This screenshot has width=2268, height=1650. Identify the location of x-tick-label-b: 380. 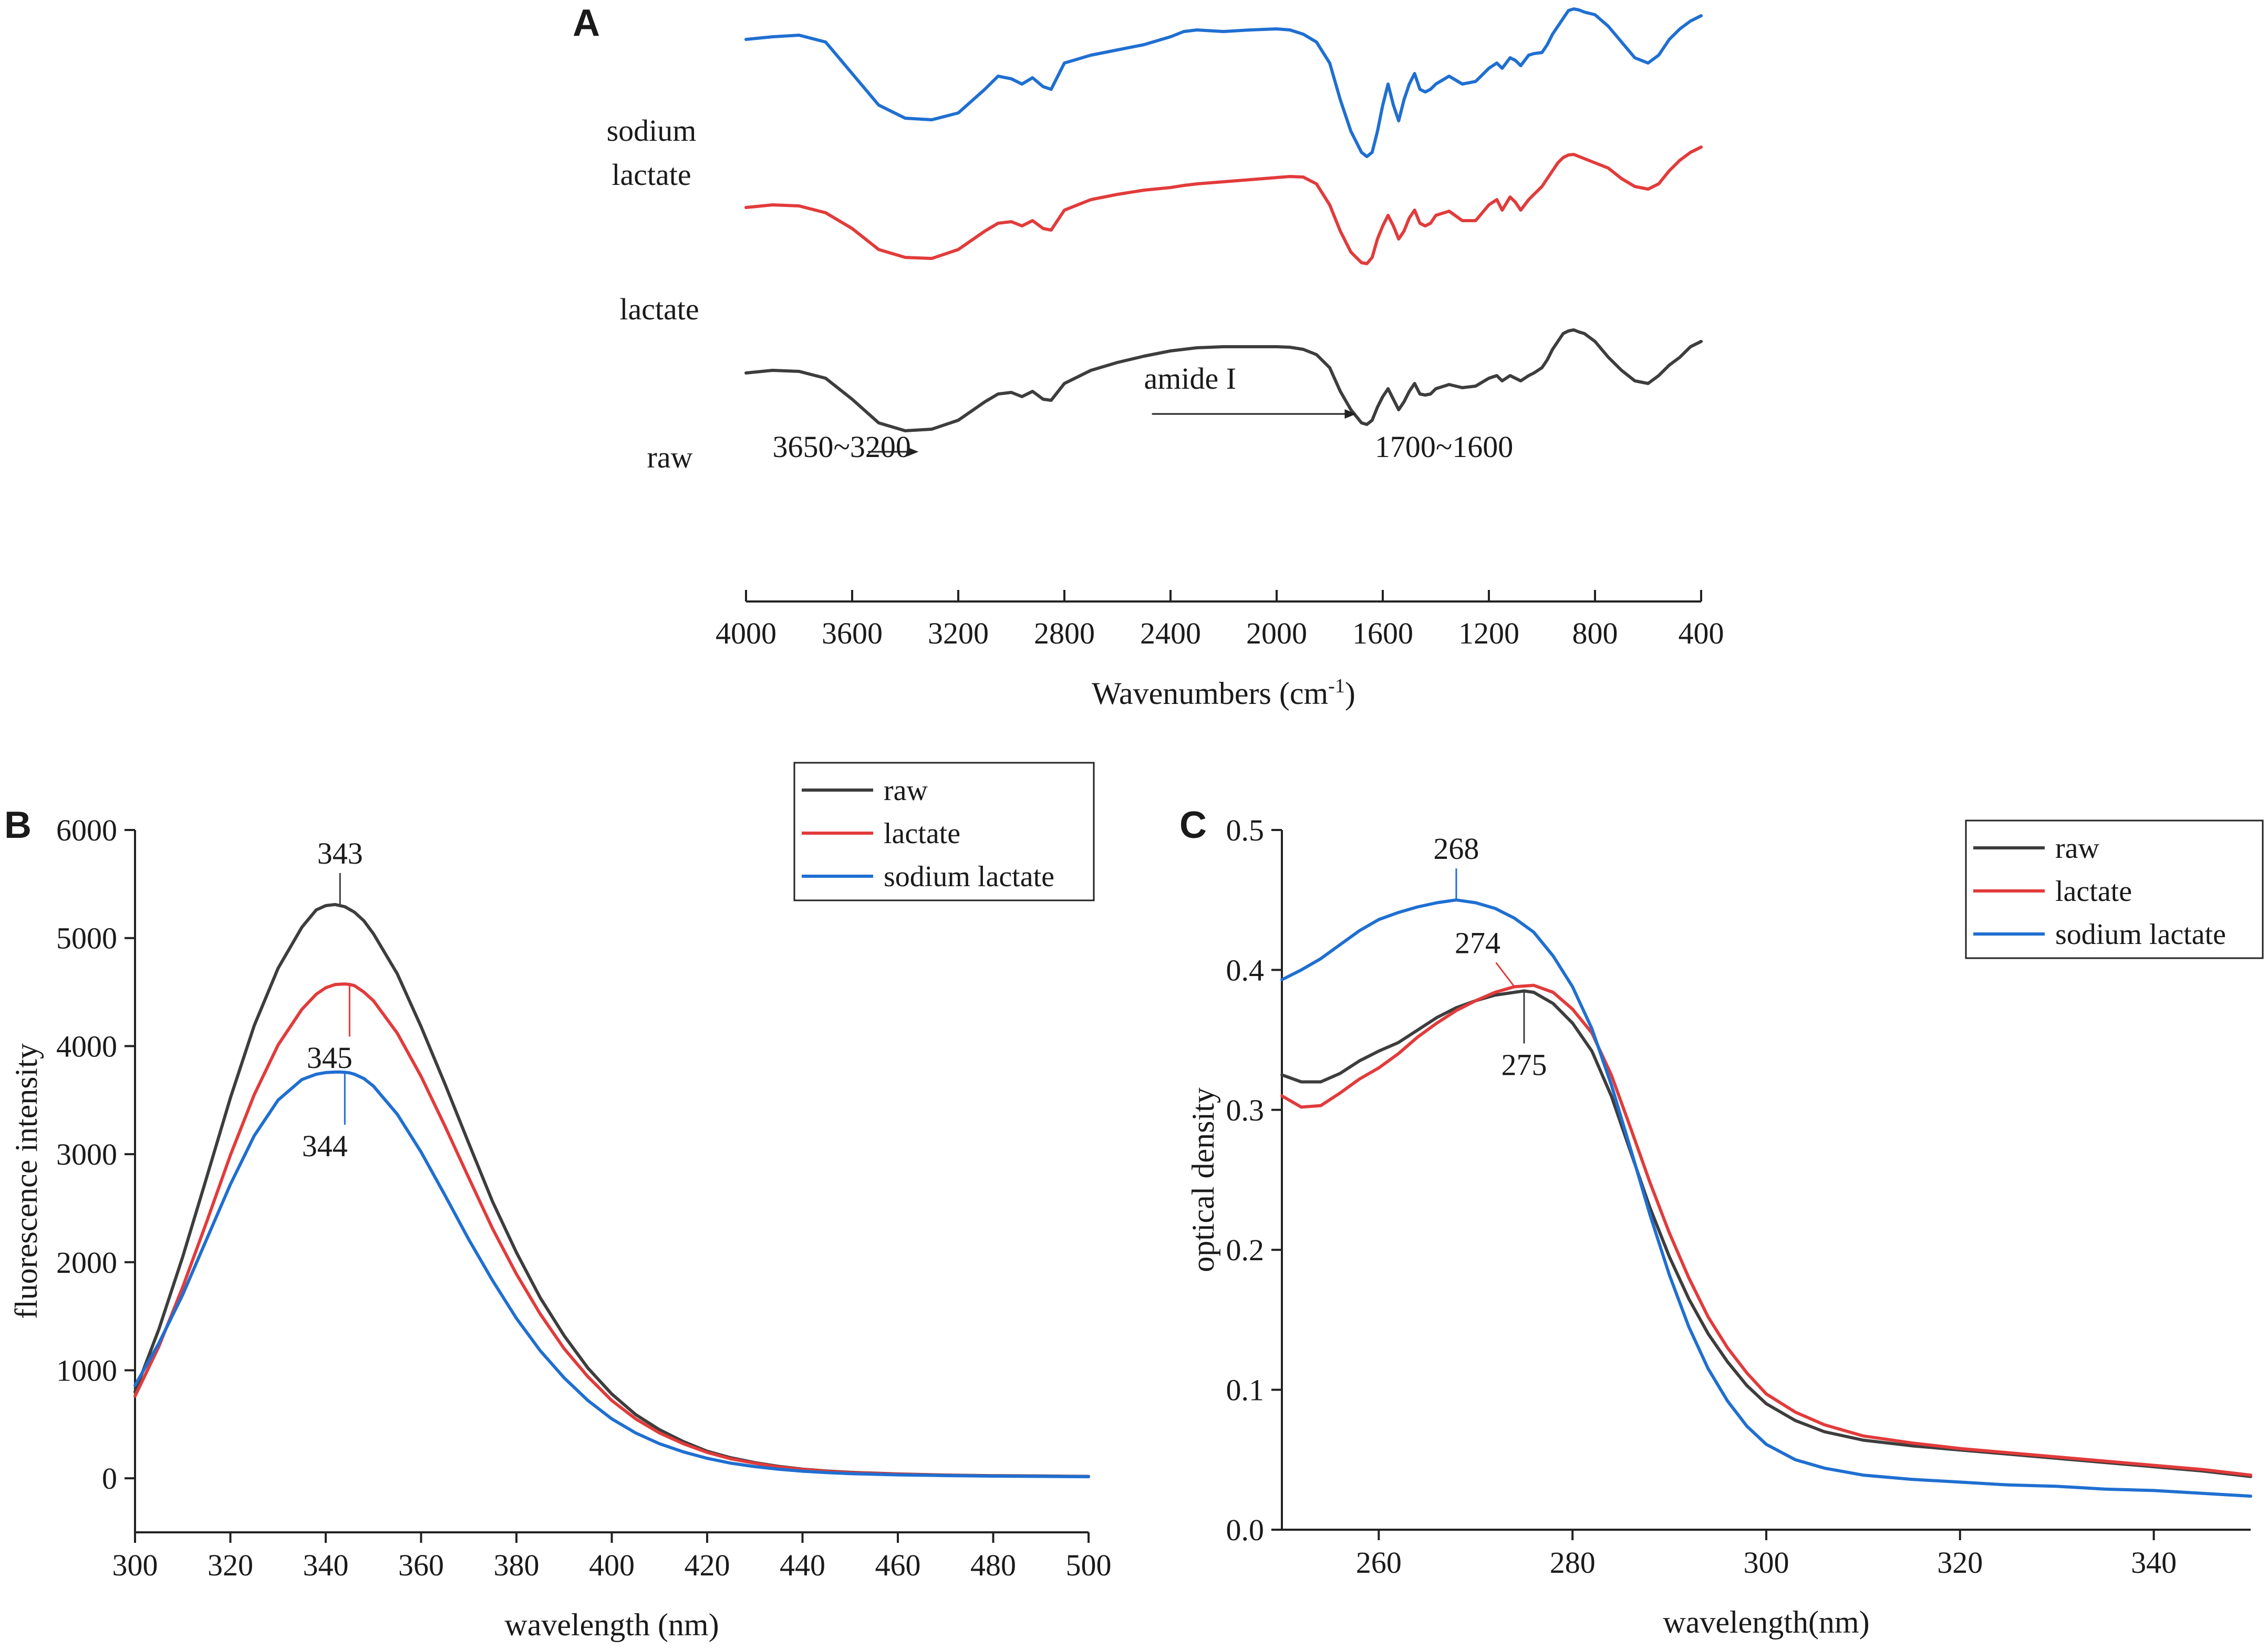
(517, 1565).